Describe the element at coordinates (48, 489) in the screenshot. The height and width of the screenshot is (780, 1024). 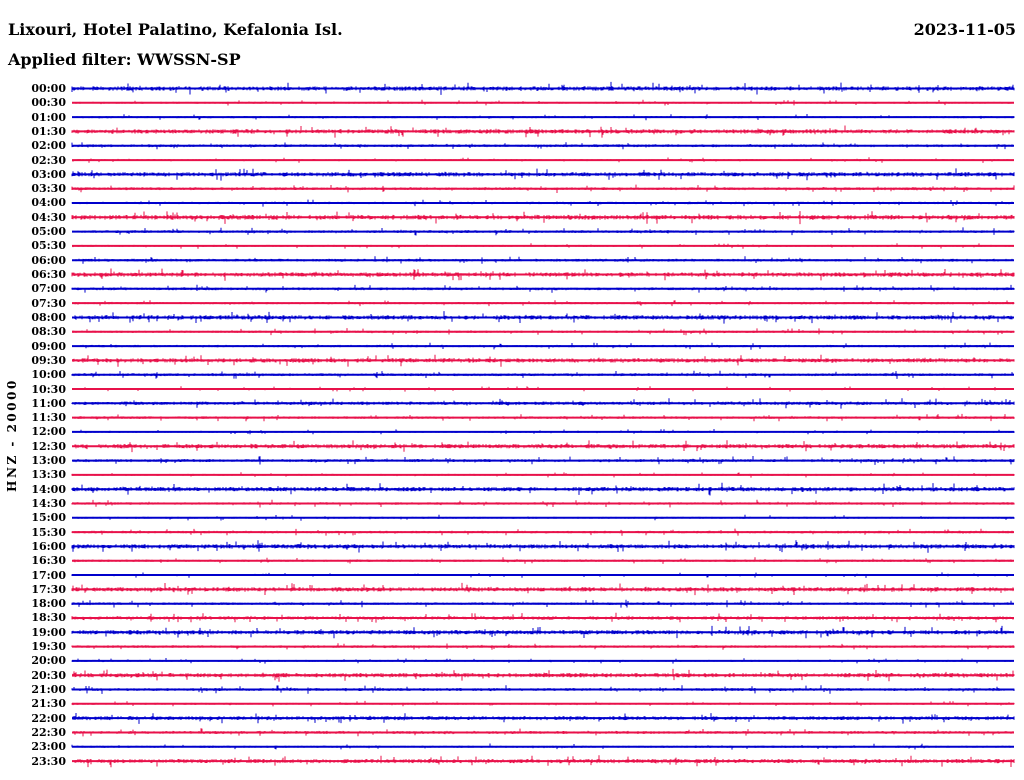
I see `time-label: 14:00` at that location.